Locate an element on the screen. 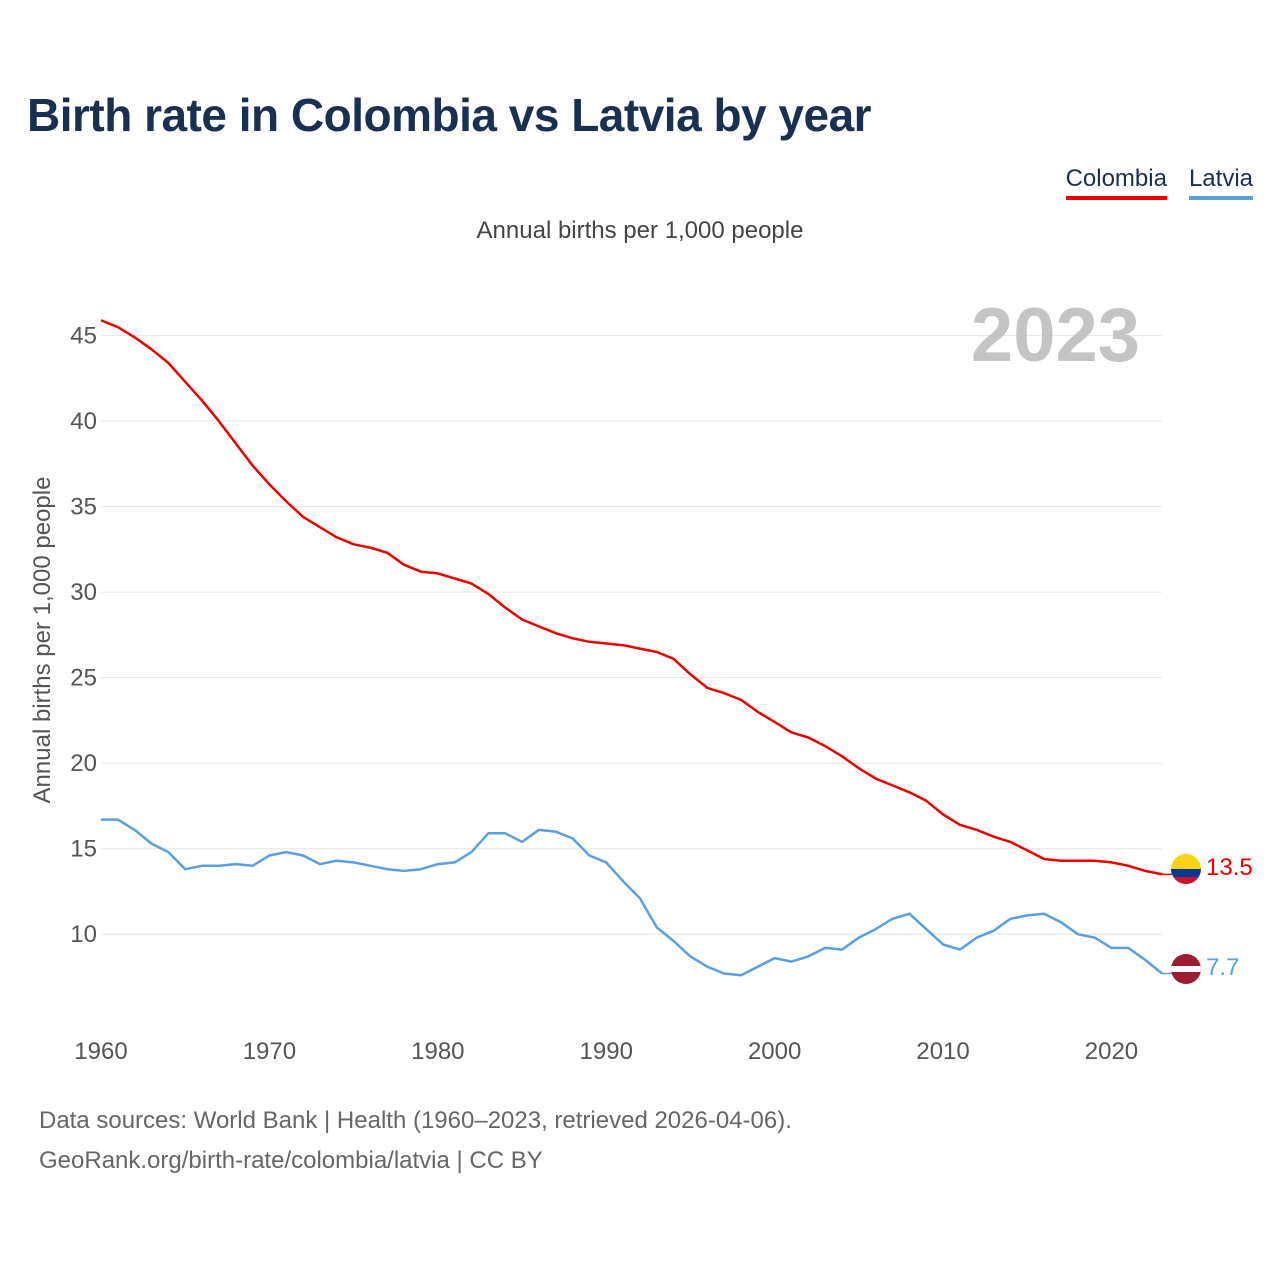 This screenshot has height=1280, width=1280. y-tick-label: 25 is located at coordinates (83, 678).